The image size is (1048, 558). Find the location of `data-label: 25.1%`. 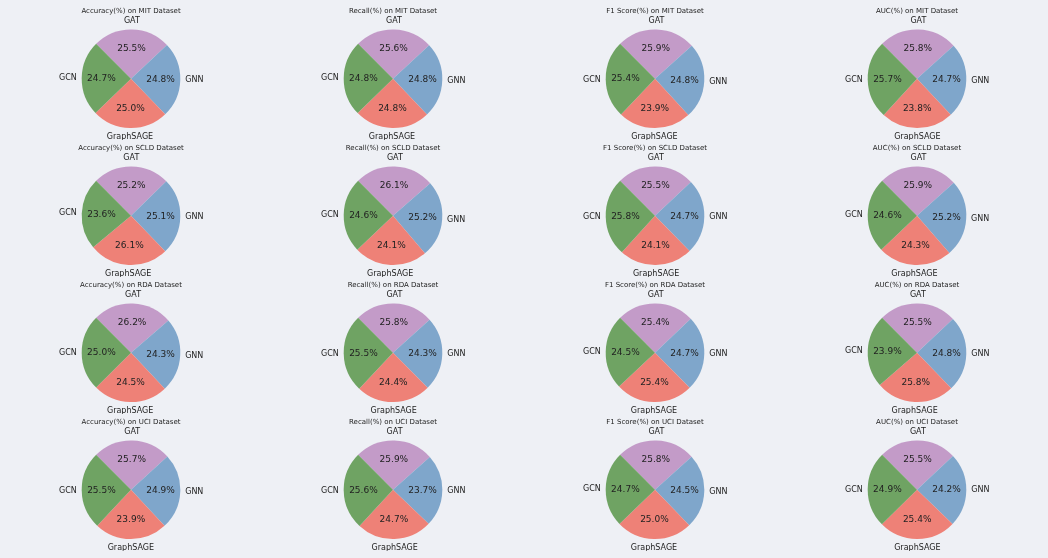

data-label: 25.1% is located at coordinates (161, 215).